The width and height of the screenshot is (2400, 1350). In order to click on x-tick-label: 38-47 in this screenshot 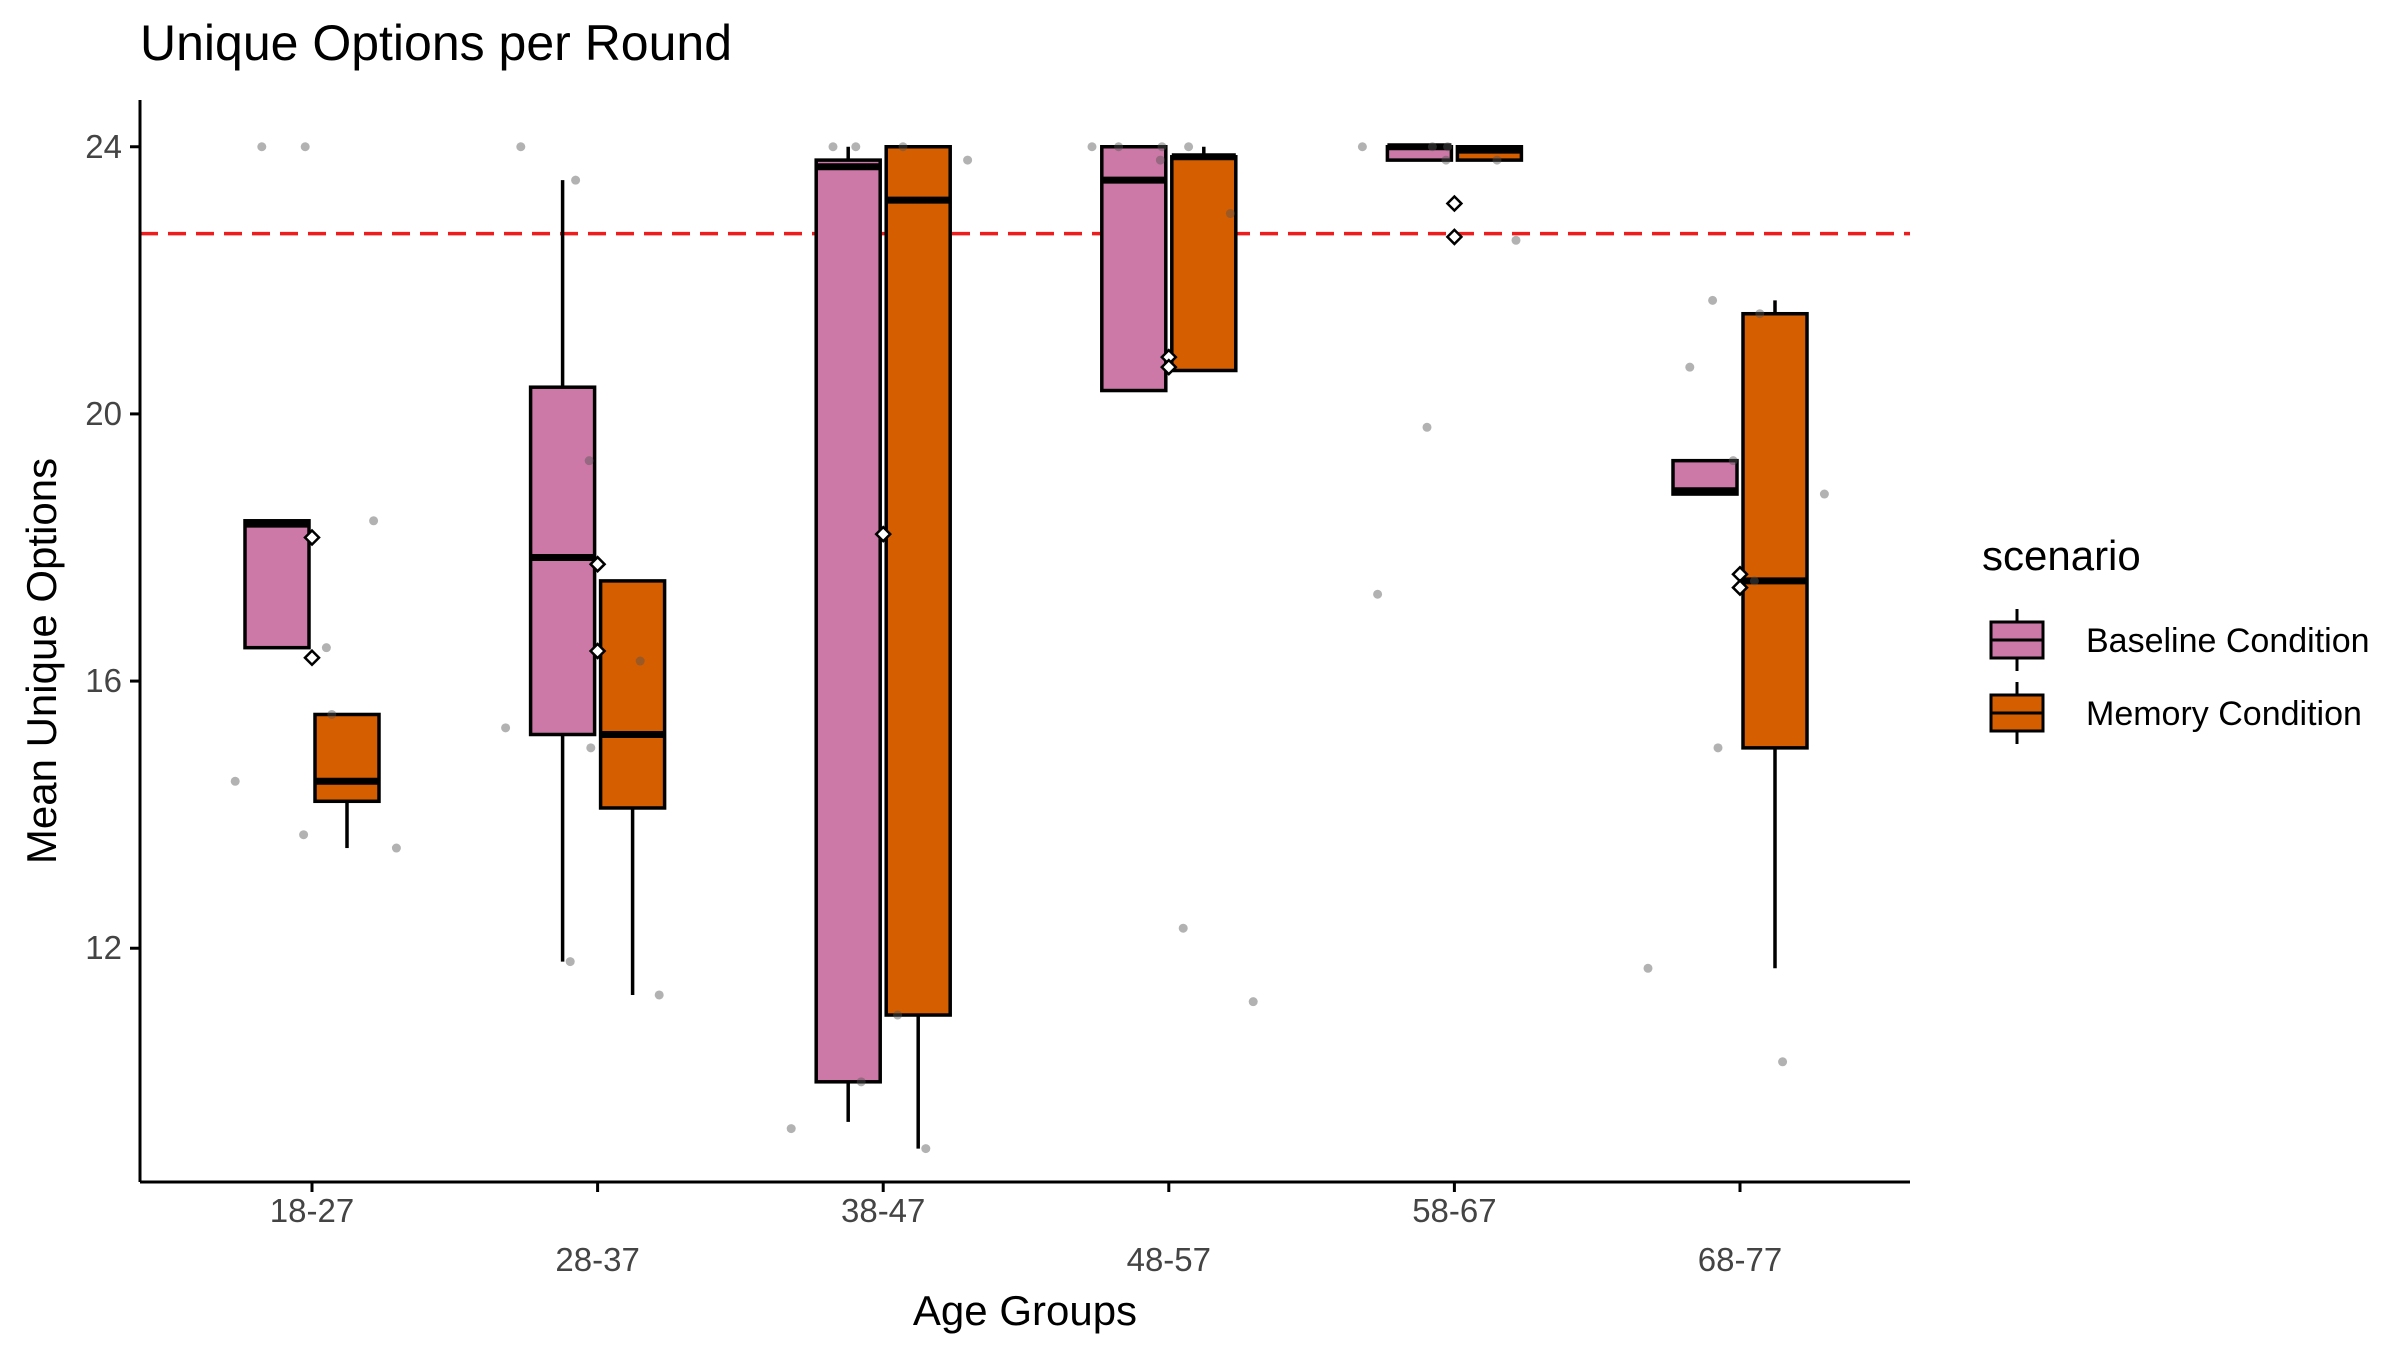, I will do `click(883, 1210)`.